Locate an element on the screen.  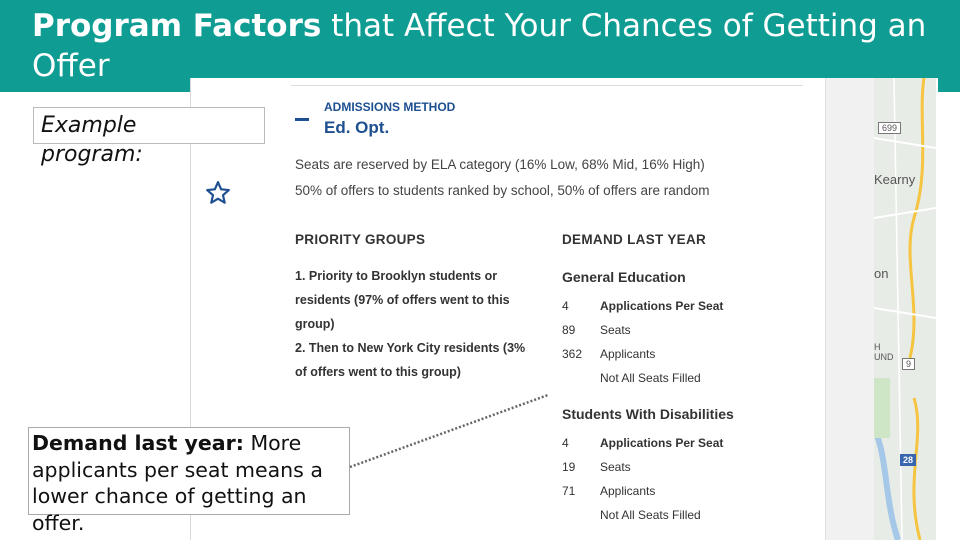
slide-title-bold: Program Factors is located at coordinates (177, 26).